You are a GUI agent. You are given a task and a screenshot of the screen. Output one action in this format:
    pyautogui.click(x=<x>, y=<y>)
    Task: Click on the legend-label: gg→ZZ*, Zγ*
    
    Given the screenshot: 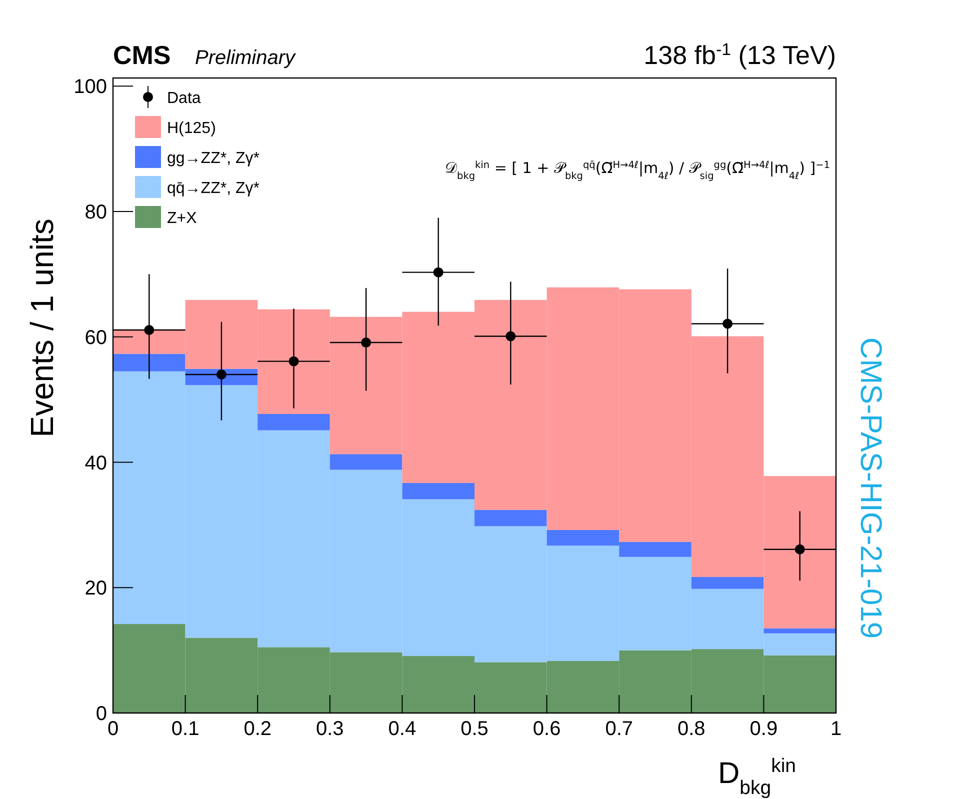 What is the action you would take?
    pyautogui.click(x=213, y=158)
    